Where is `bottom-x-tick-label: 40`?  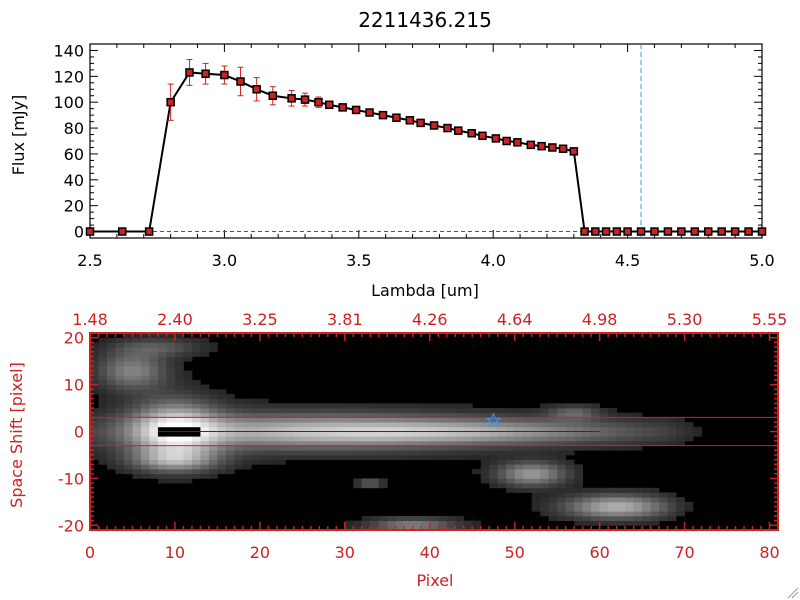 bottom-x-tick-label: 40 is located at coordinates (430, 552).